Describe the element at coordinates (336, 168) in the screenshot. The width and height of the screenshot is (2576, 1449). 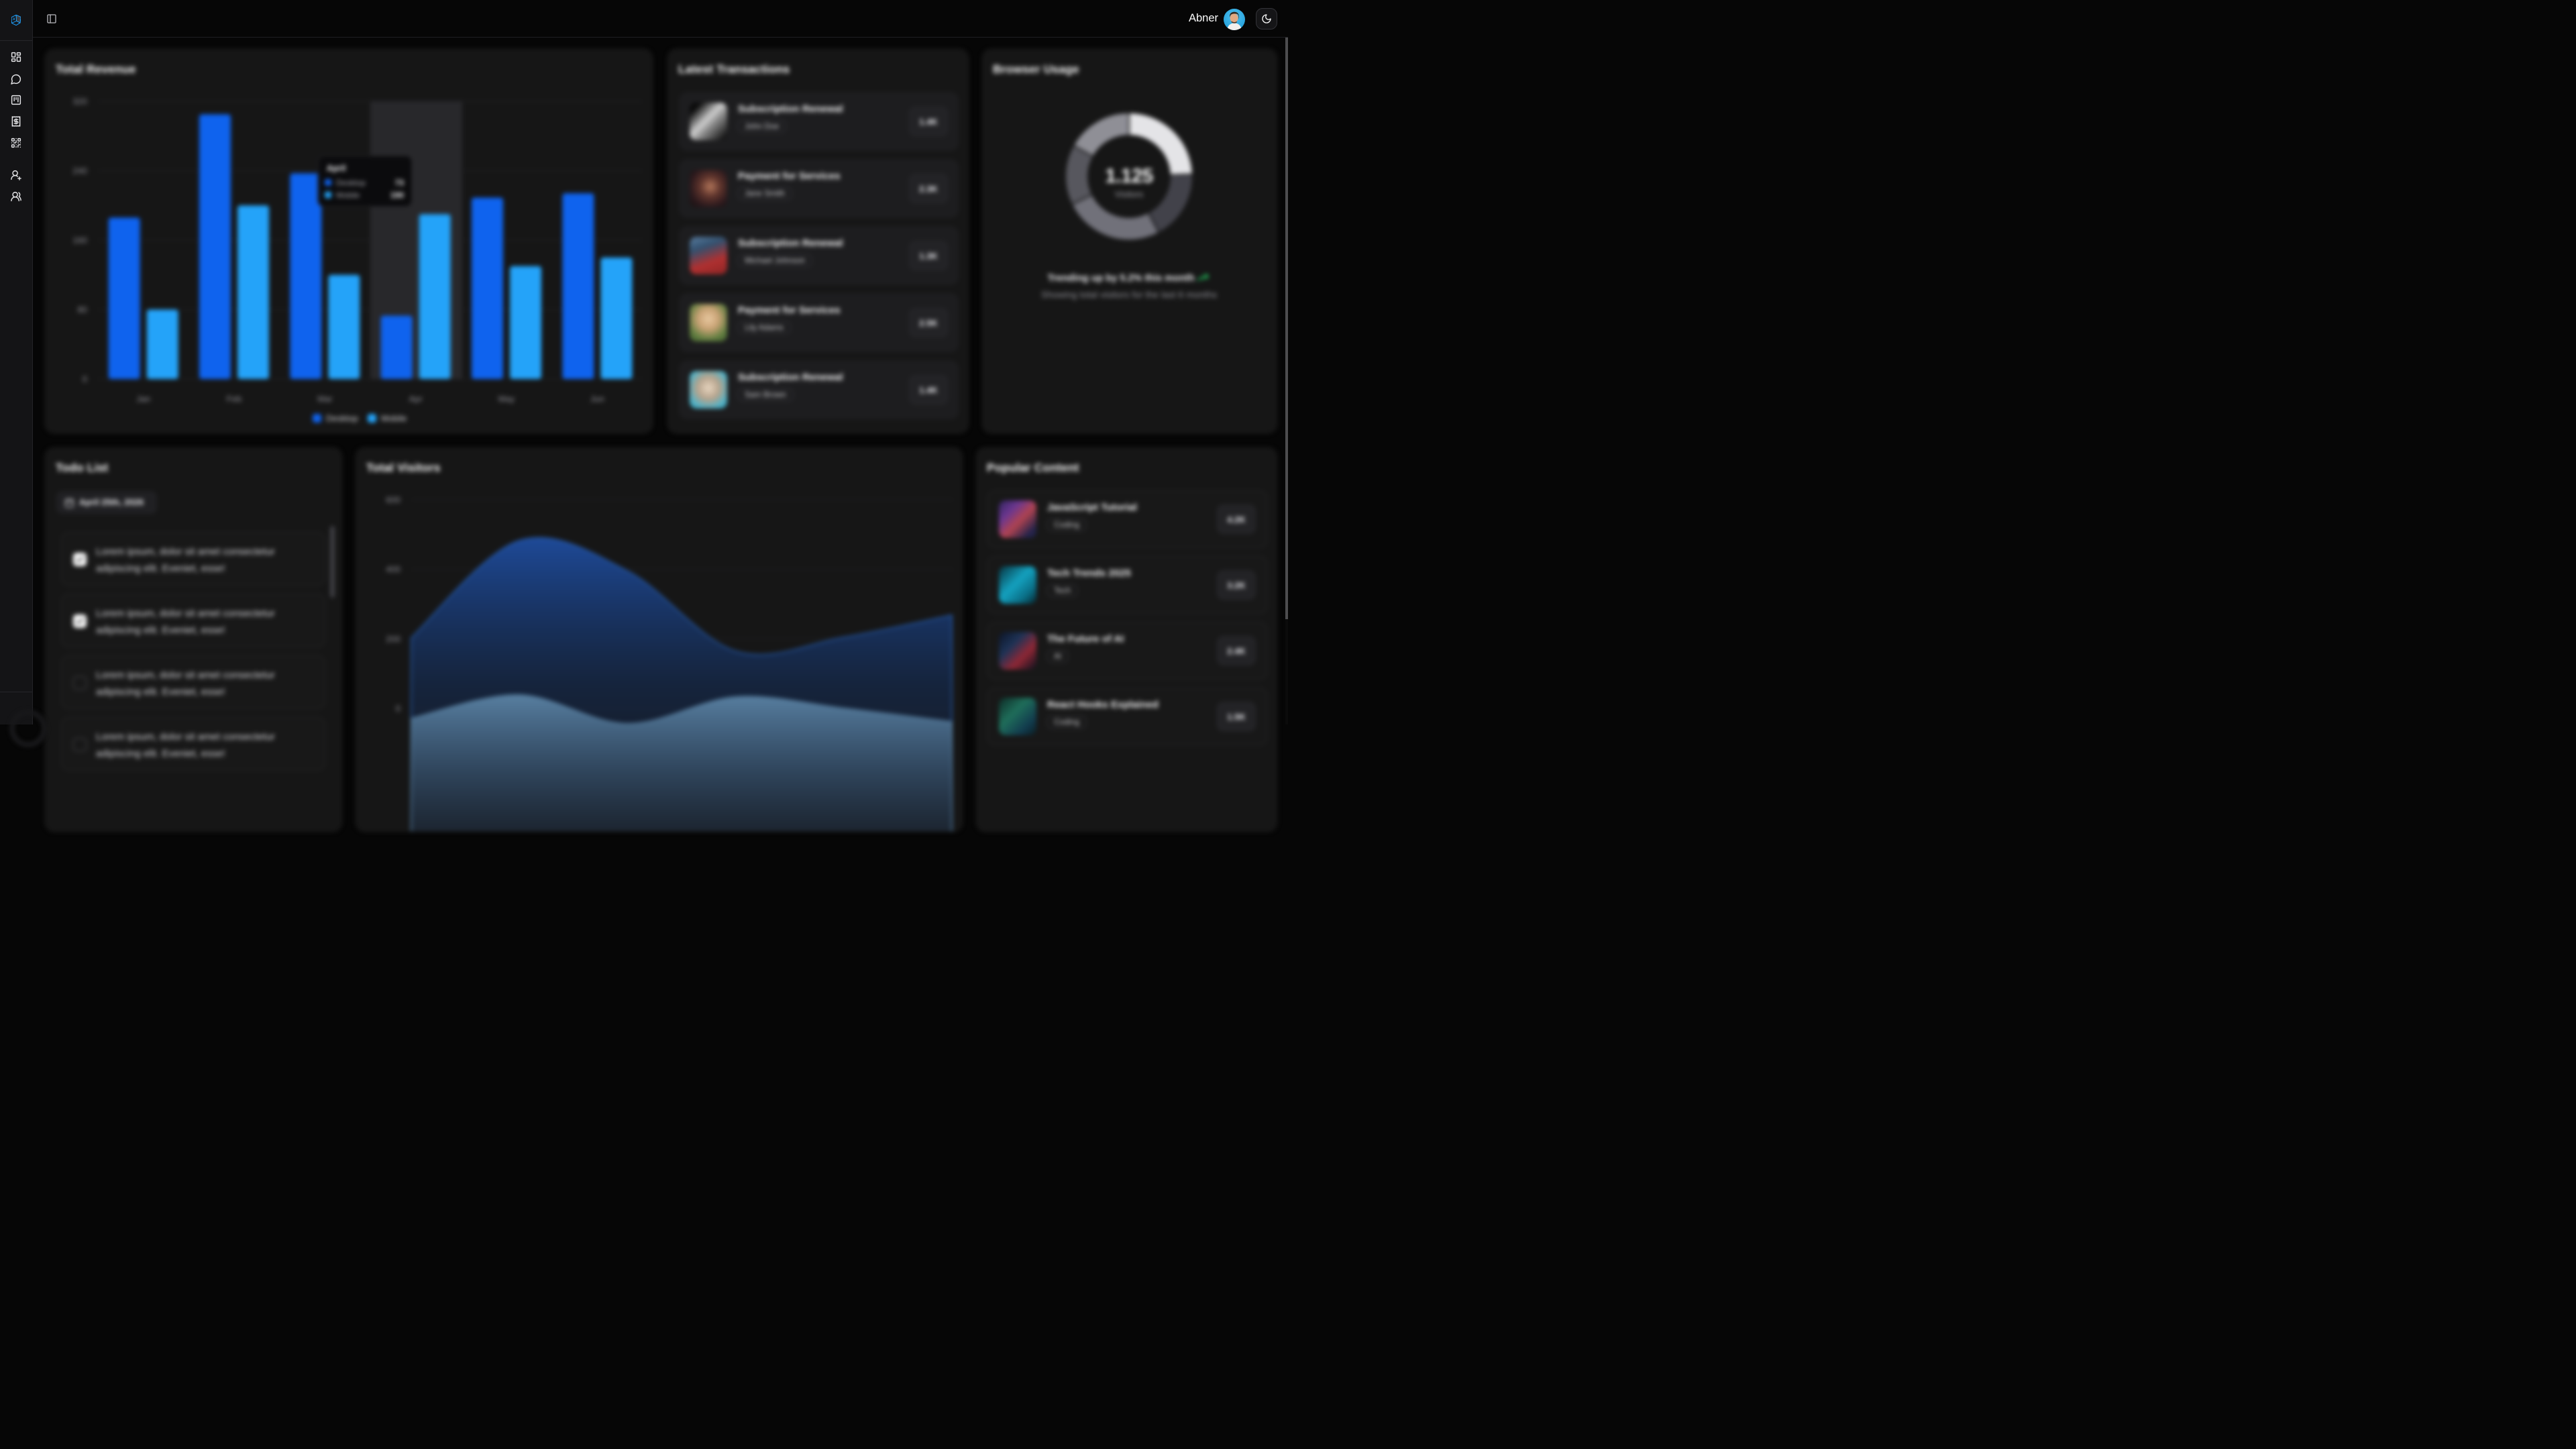
I see `svg-text: April` at that location.